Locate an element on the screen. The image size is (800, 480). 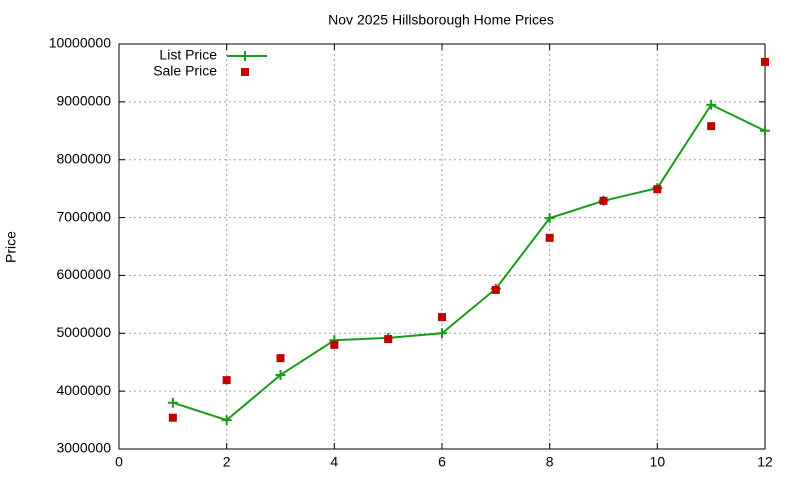
x-tick-label: 0 is located at coordinates (119, 462).